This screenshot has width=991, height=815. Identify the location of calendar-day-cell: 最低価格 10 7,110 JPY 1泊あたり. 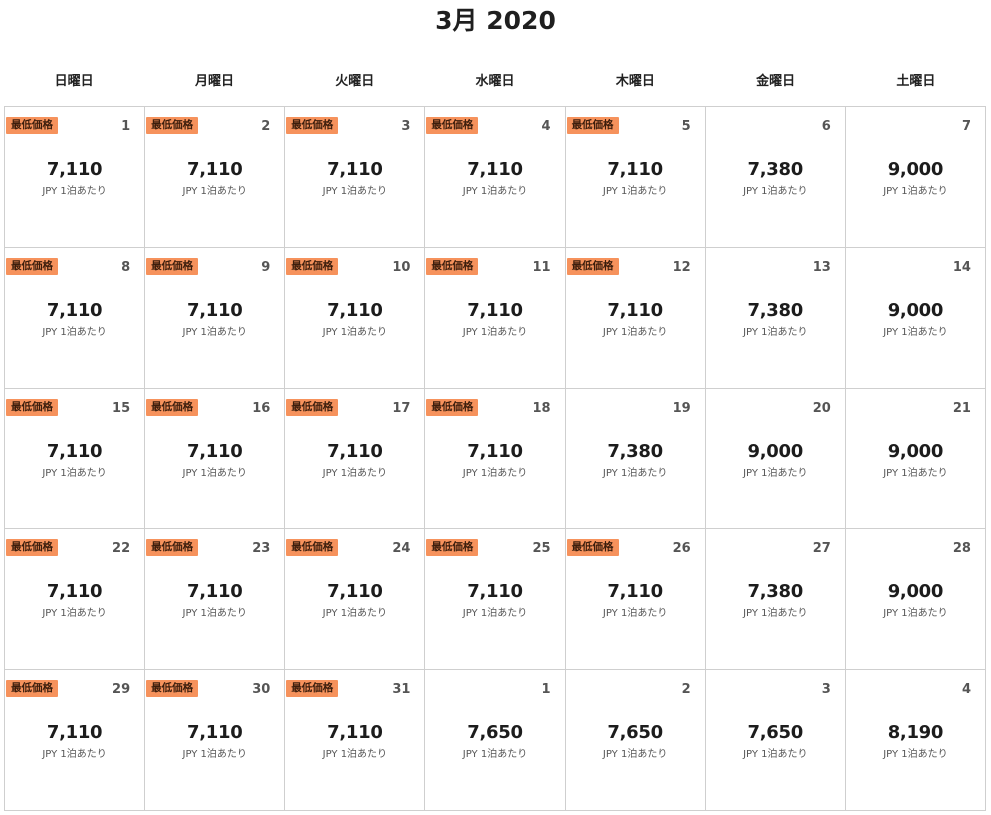
(355, 318).